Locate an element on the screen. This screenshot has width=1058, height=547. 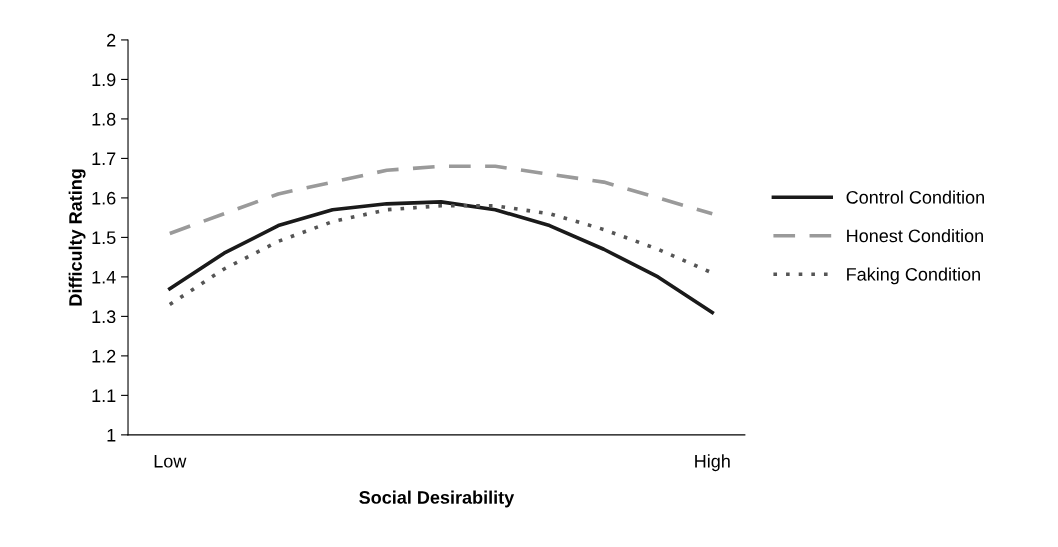
x-tick-label: Low is located at coordinates (170, 461).